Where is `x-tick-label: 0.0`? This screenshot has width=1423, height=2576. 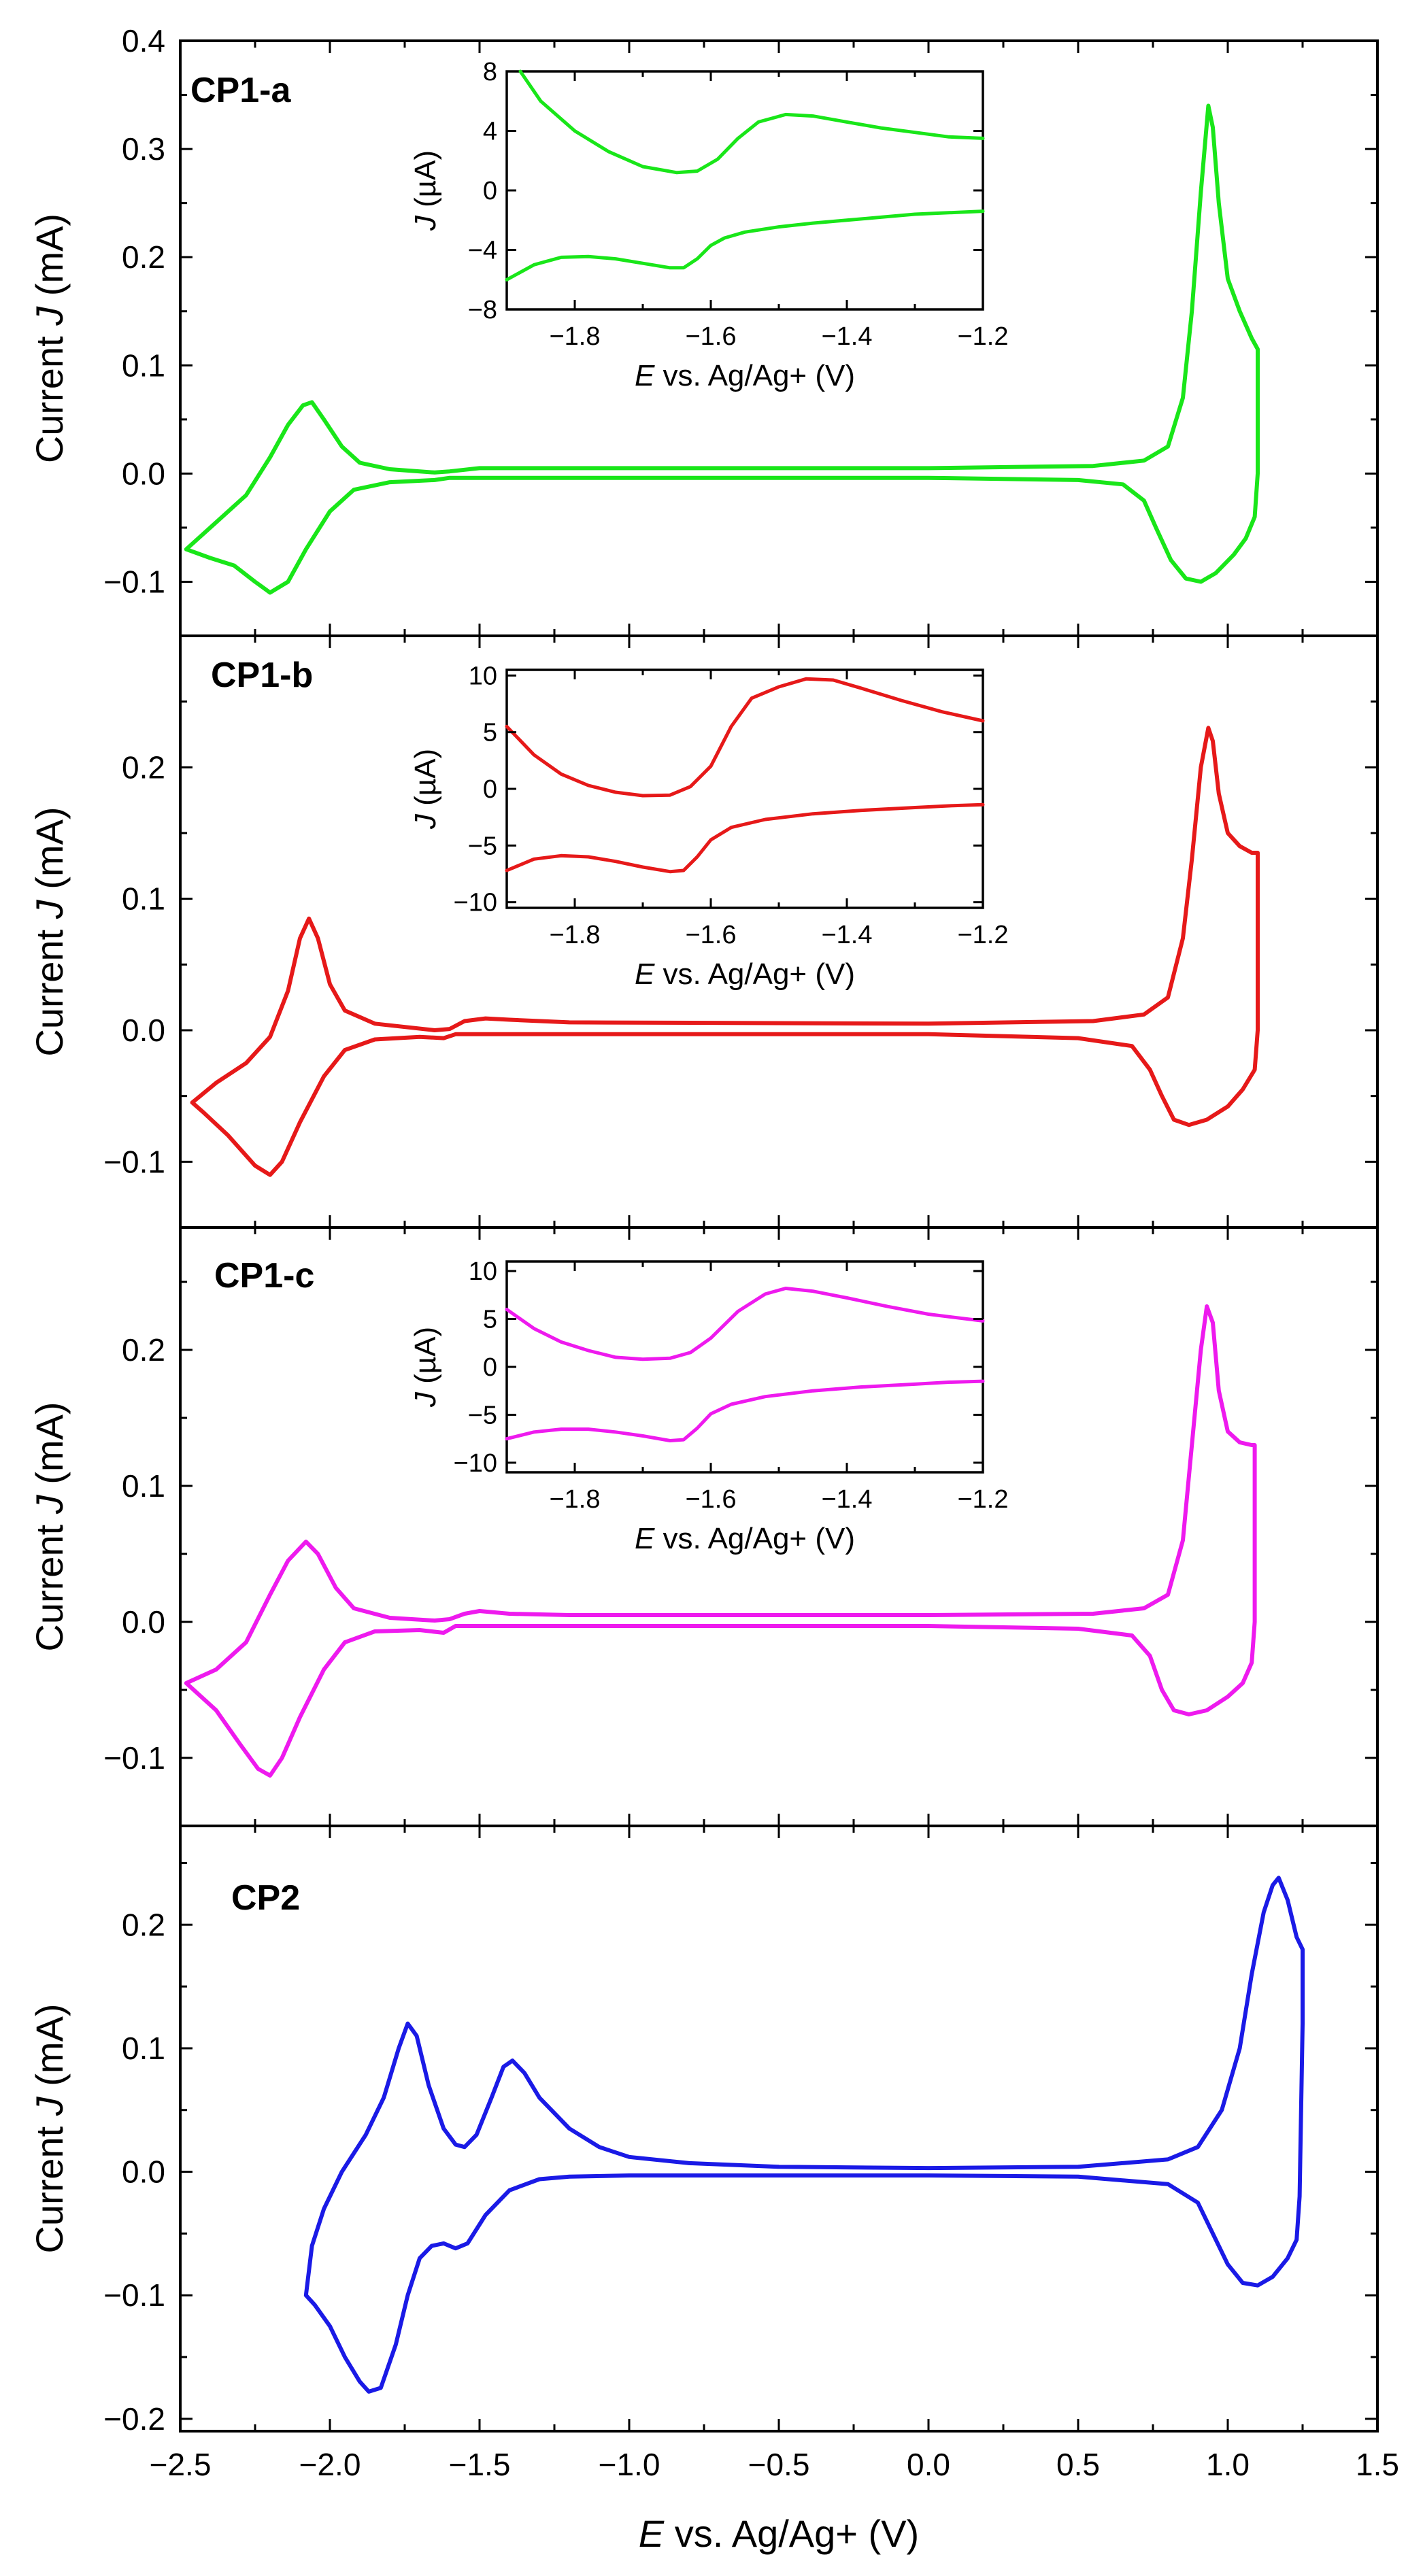 x-tick-label: 0.0 is located at coordinates (928, 2464).